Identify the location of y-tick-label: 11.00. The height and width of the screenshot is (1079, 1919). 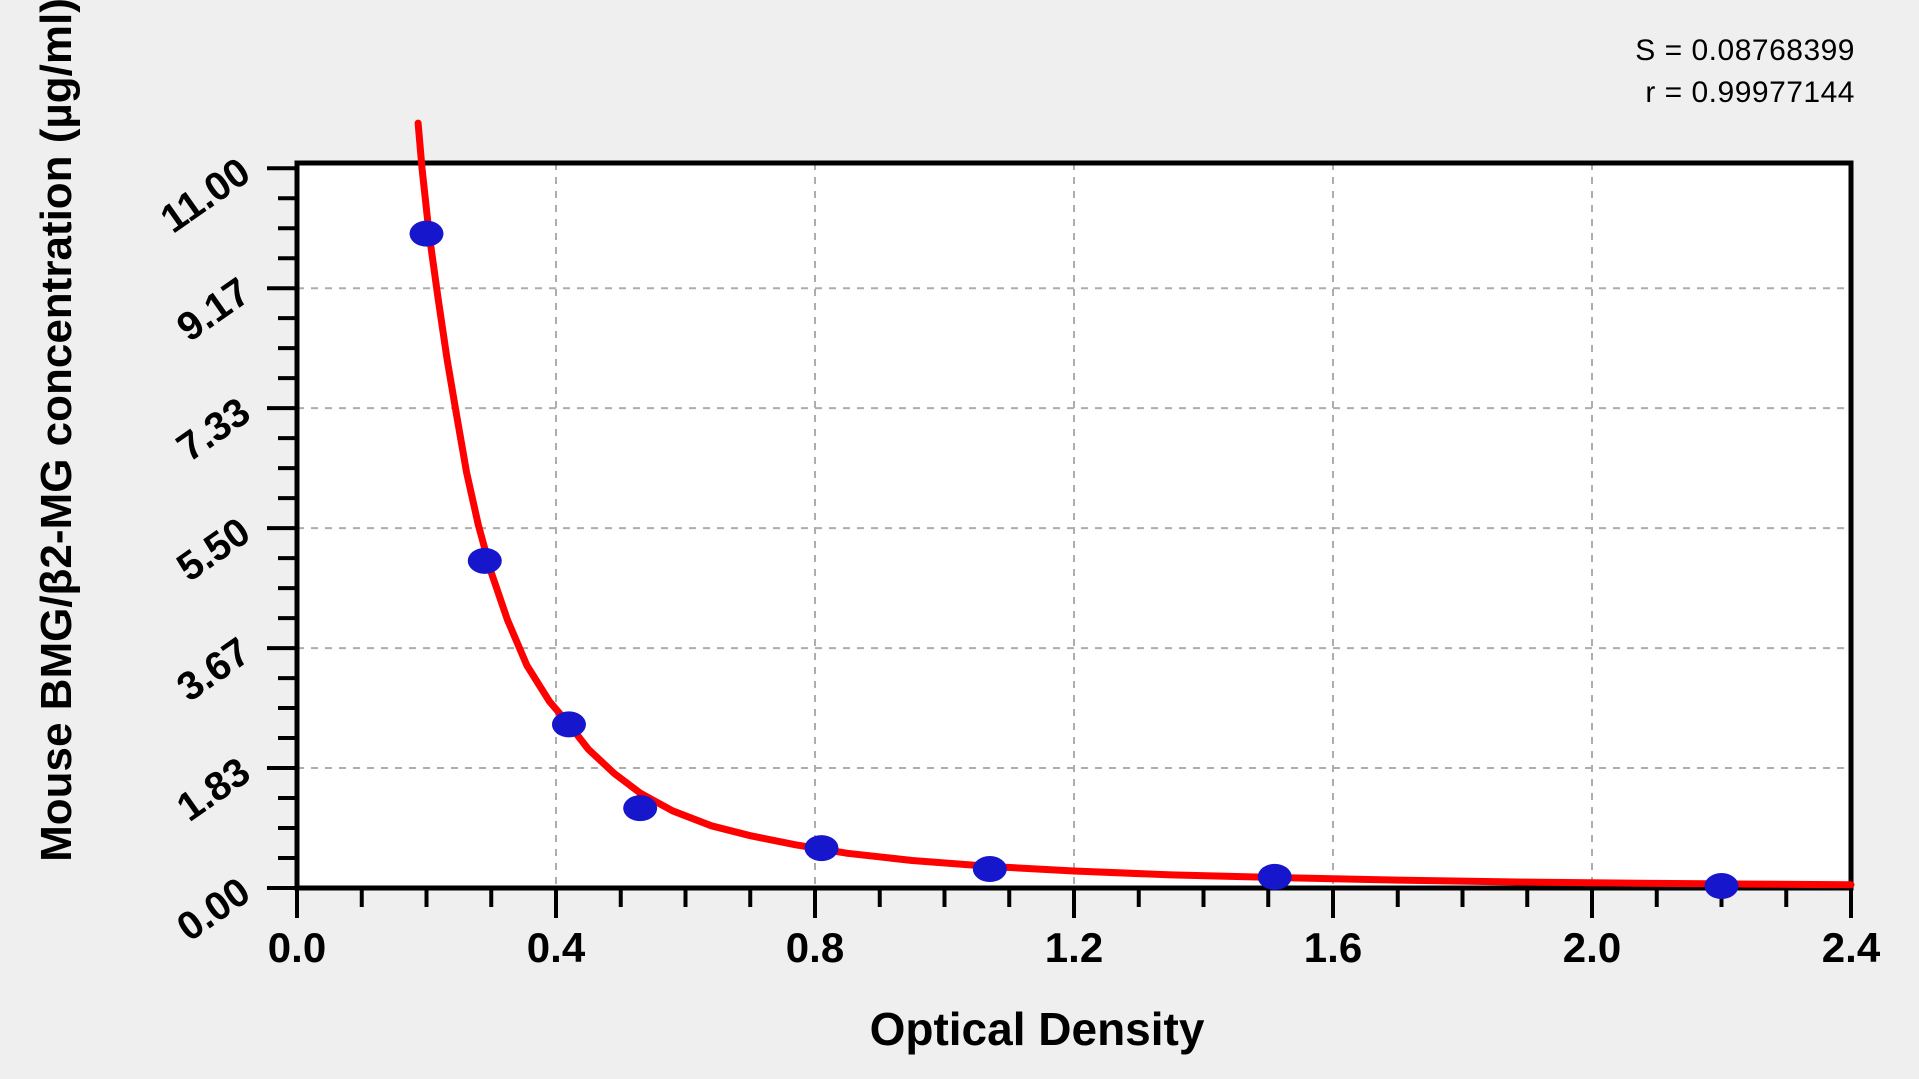
(205, 196).